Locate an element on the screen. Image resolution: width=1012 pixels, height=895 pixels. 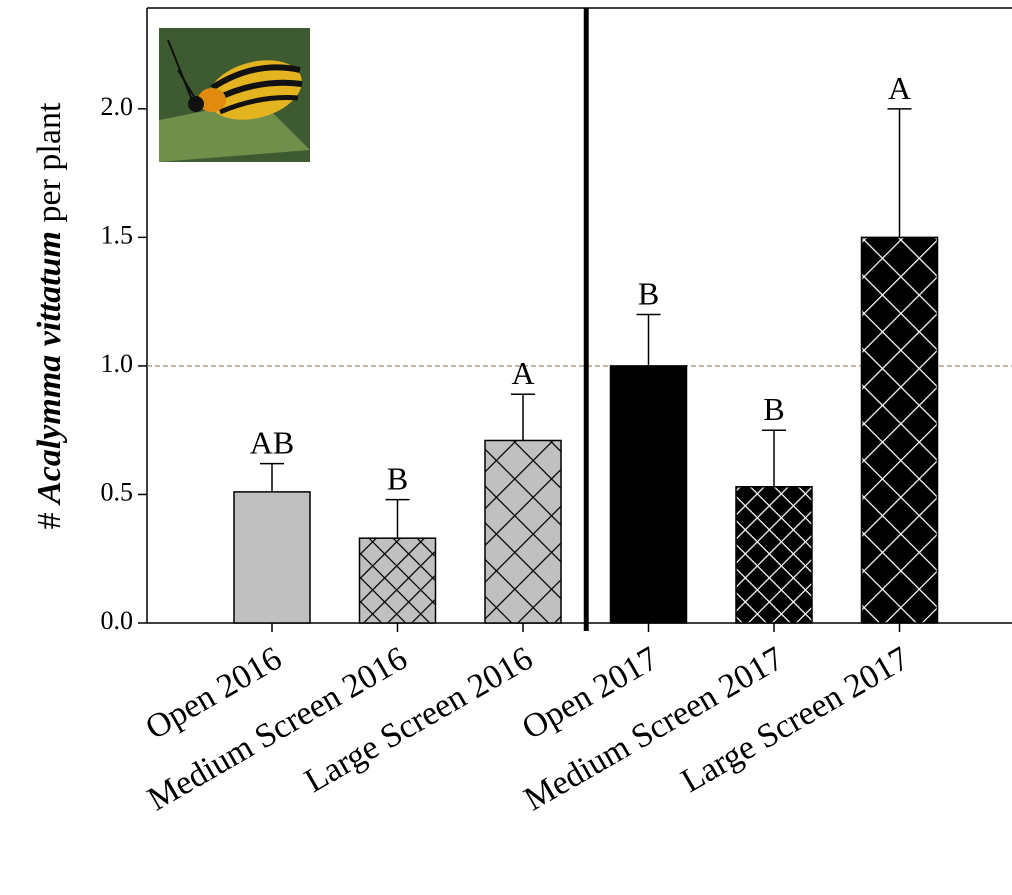
beetle-image is located at coordinates (234, 95).